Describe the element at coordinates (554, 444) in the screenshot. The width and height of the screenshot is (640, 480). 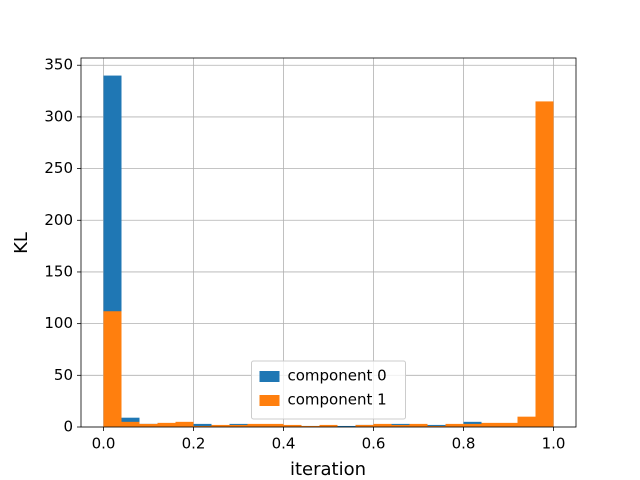
I see `x-tick-label: 1.0` at that location.